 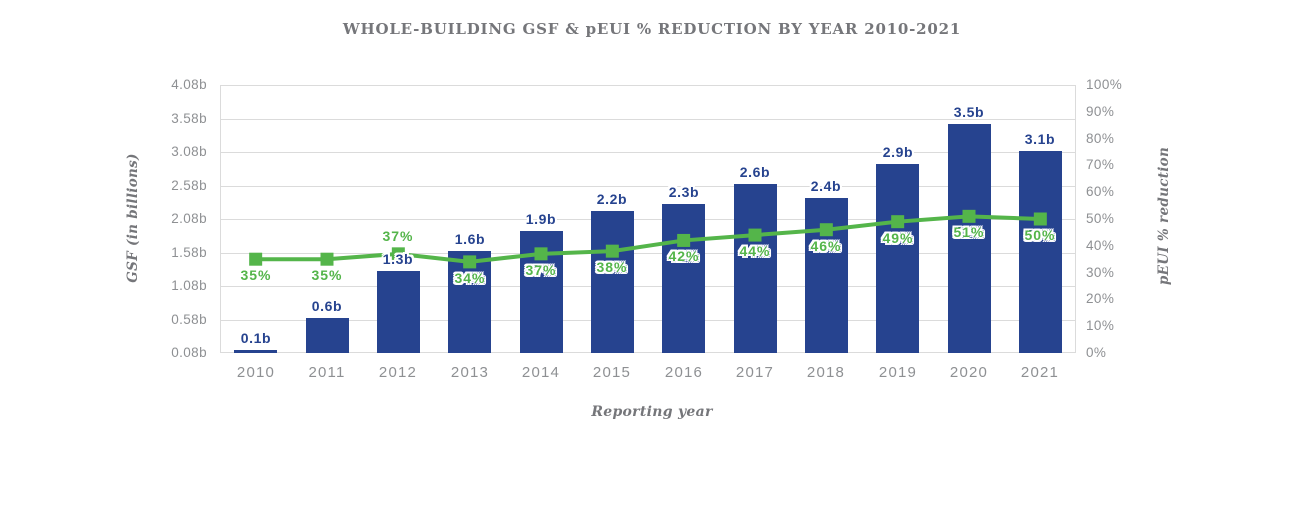 What do you see at coordinates (189, 84) in the screenshot?
I see `y-tick-left: 4.08b` at bounding box center [189, 84].